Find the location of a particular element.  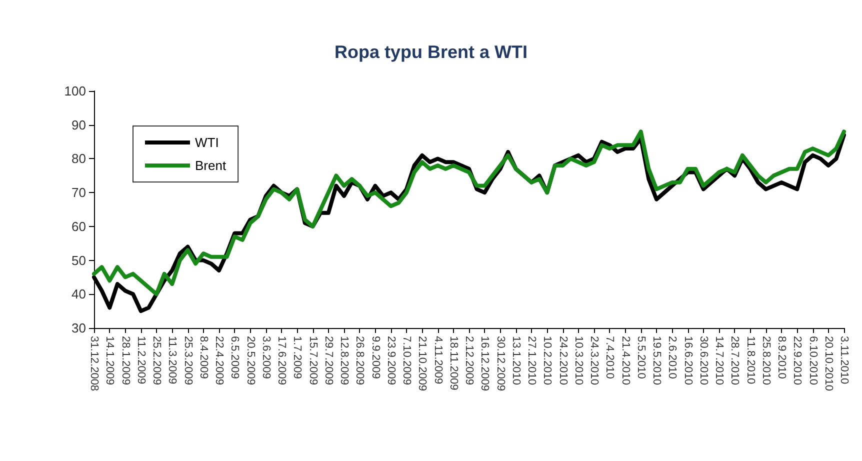

y-tick-label: 70 is located at coordinates (79, 192).